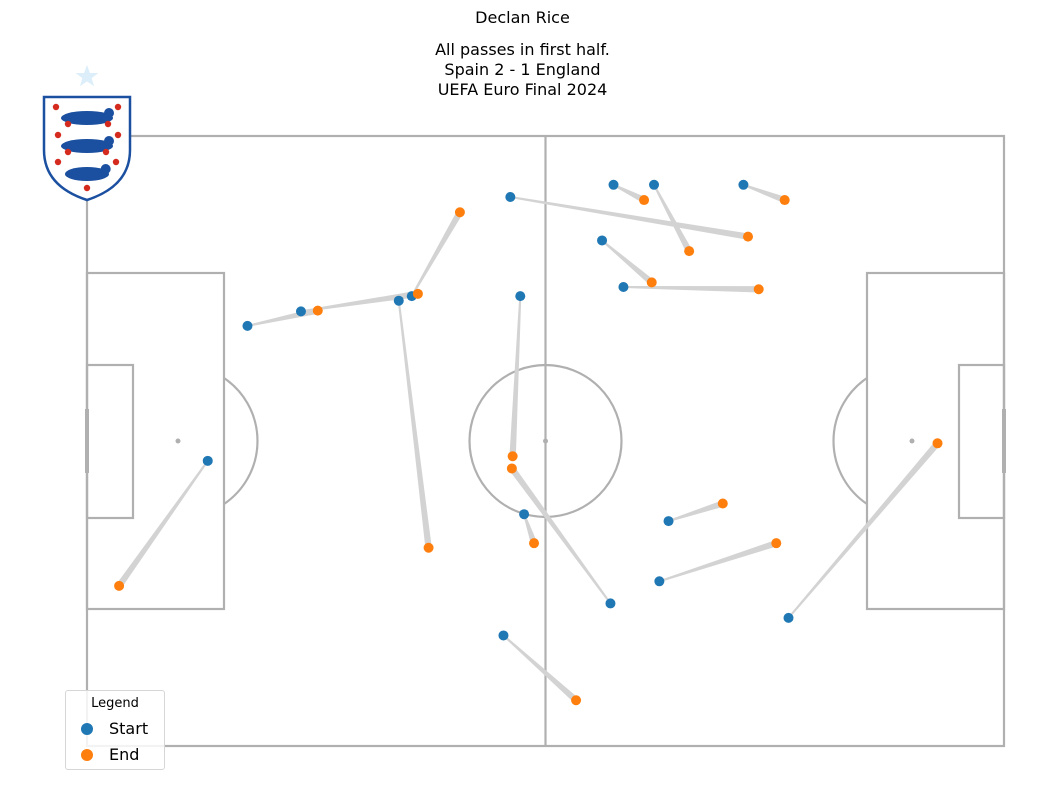 Image resolution: width=1045 pixels, height=788 pixels. Describe the element at coordinates (87, 754) in the screenshot. I see `legend-end-marker` at that location.